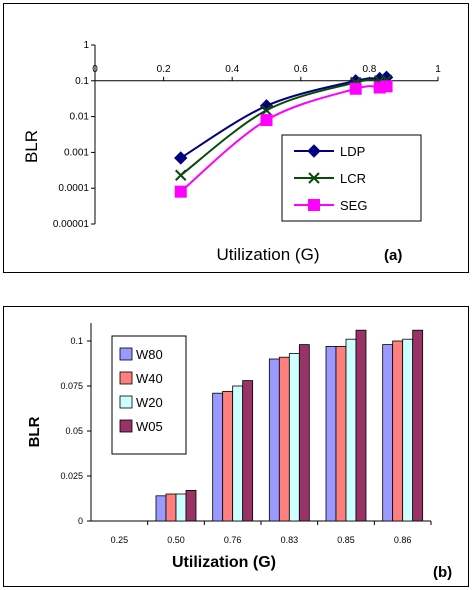 The width and height of the screenshot is (472, 590). What do you see at coordinates (181, 158) in the screenshot?
I see `data-point-ldp` at bounding box center [181, 158].